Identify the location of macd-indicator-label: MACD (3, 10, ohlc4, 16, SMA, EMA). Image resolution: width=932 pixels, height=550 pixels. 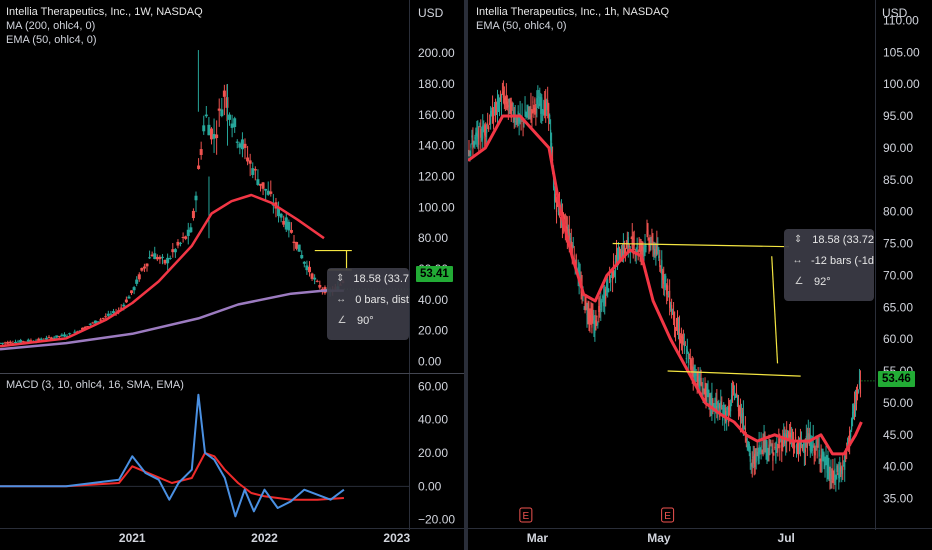
(95, 385).